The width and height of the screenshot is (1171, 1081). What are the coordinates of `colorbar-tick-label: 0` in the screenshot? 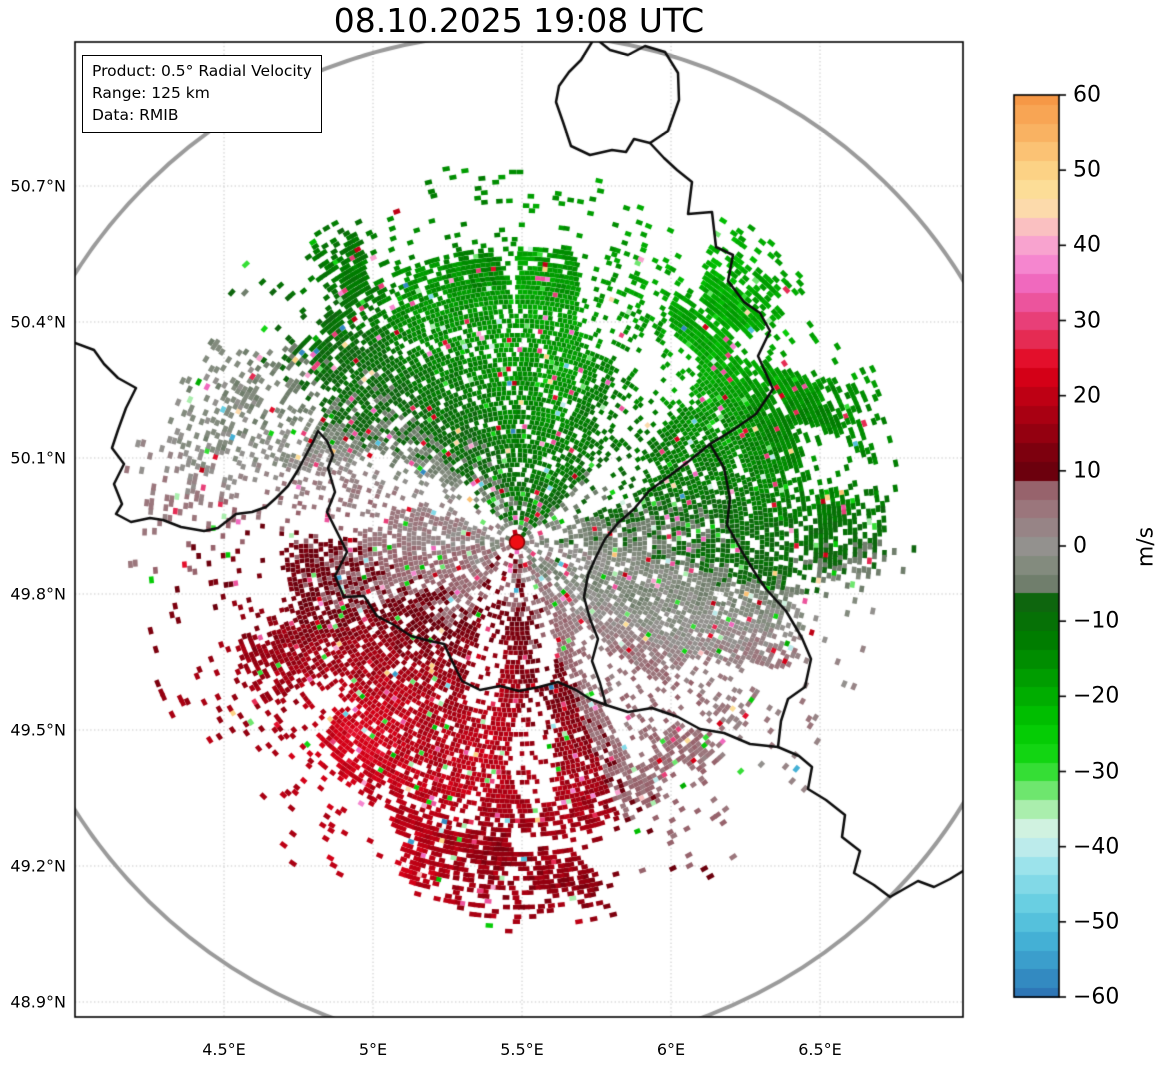 It's located at (1080, 546).